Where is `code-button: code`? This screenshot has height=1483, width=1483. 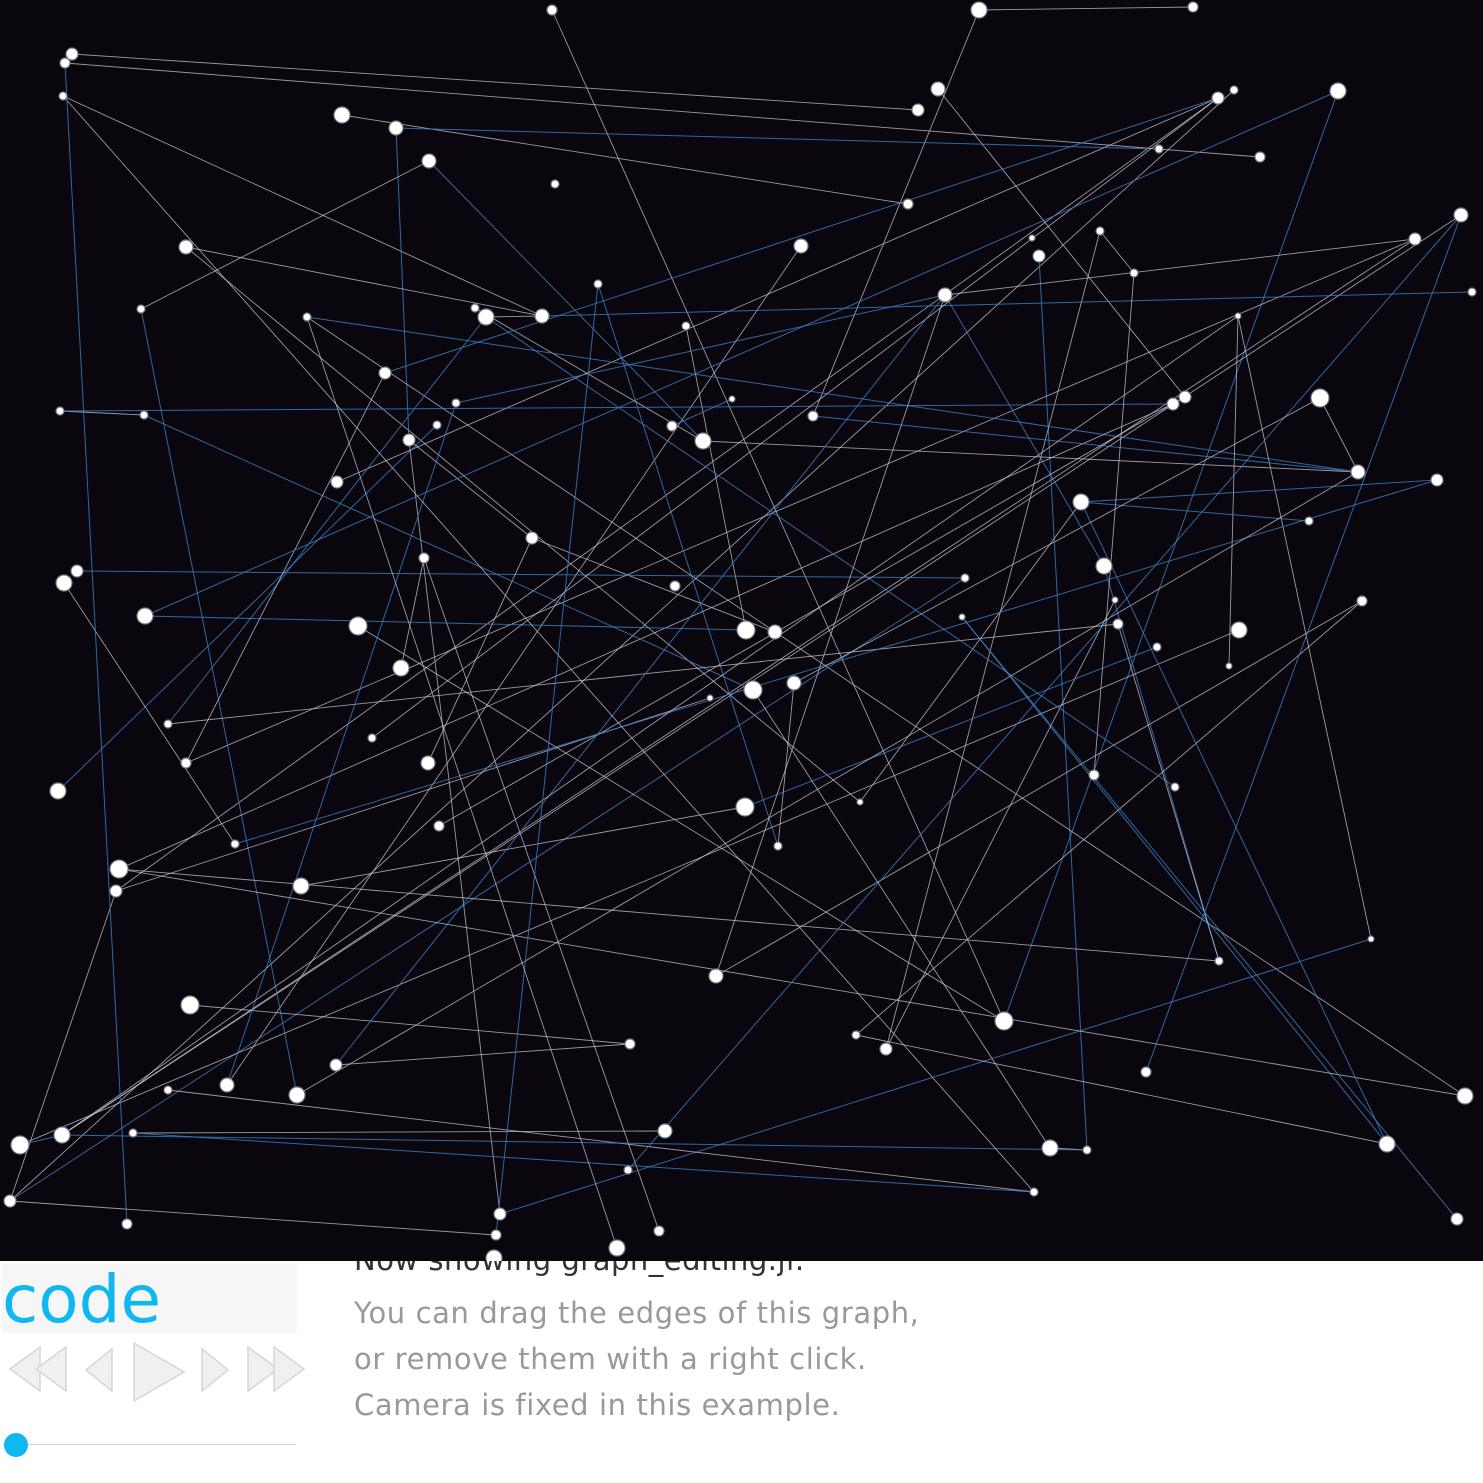
code-button: code is located at coordinates (149, 1300).